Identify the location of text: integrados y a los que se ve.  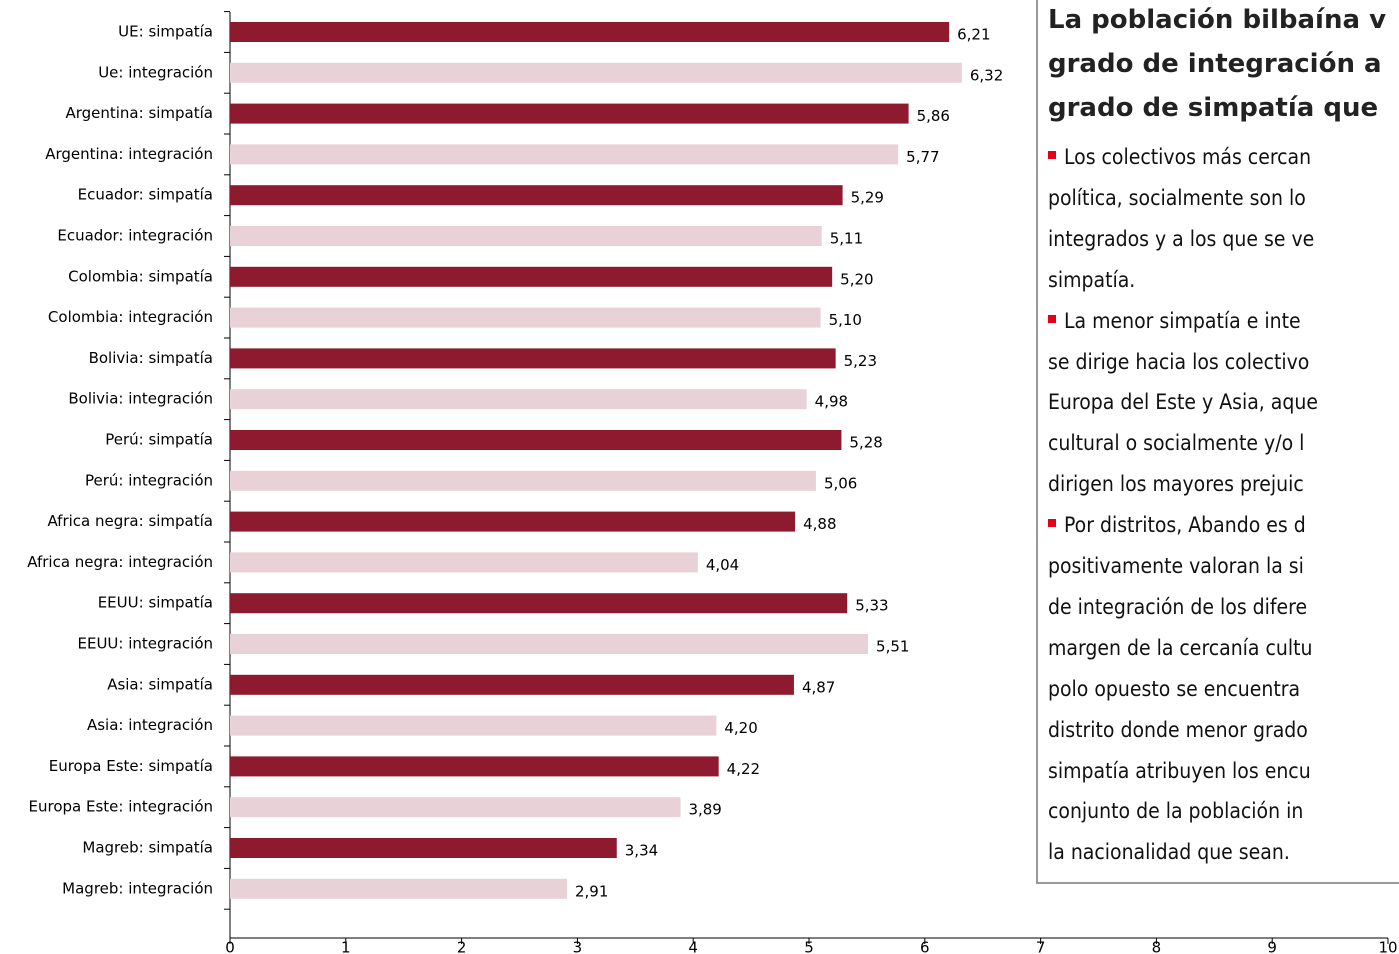
(1181, 238).